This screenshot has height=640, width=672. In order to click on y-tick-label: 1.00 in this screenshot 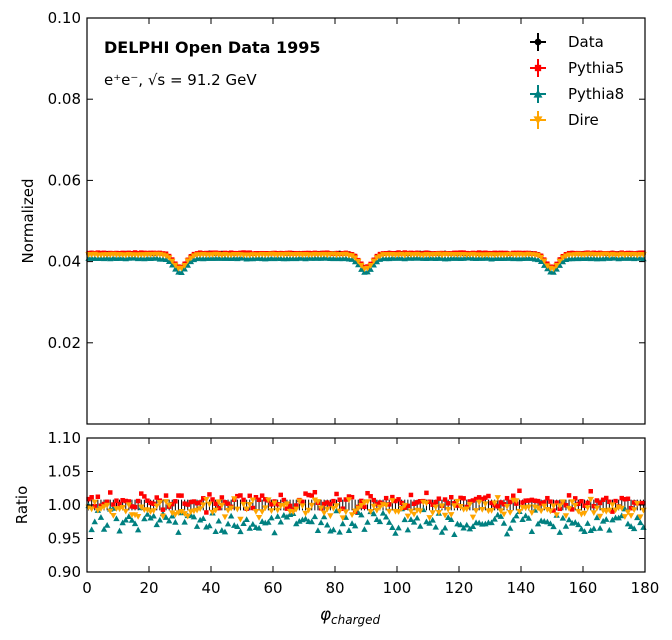, I will do `click(64, 505)`.